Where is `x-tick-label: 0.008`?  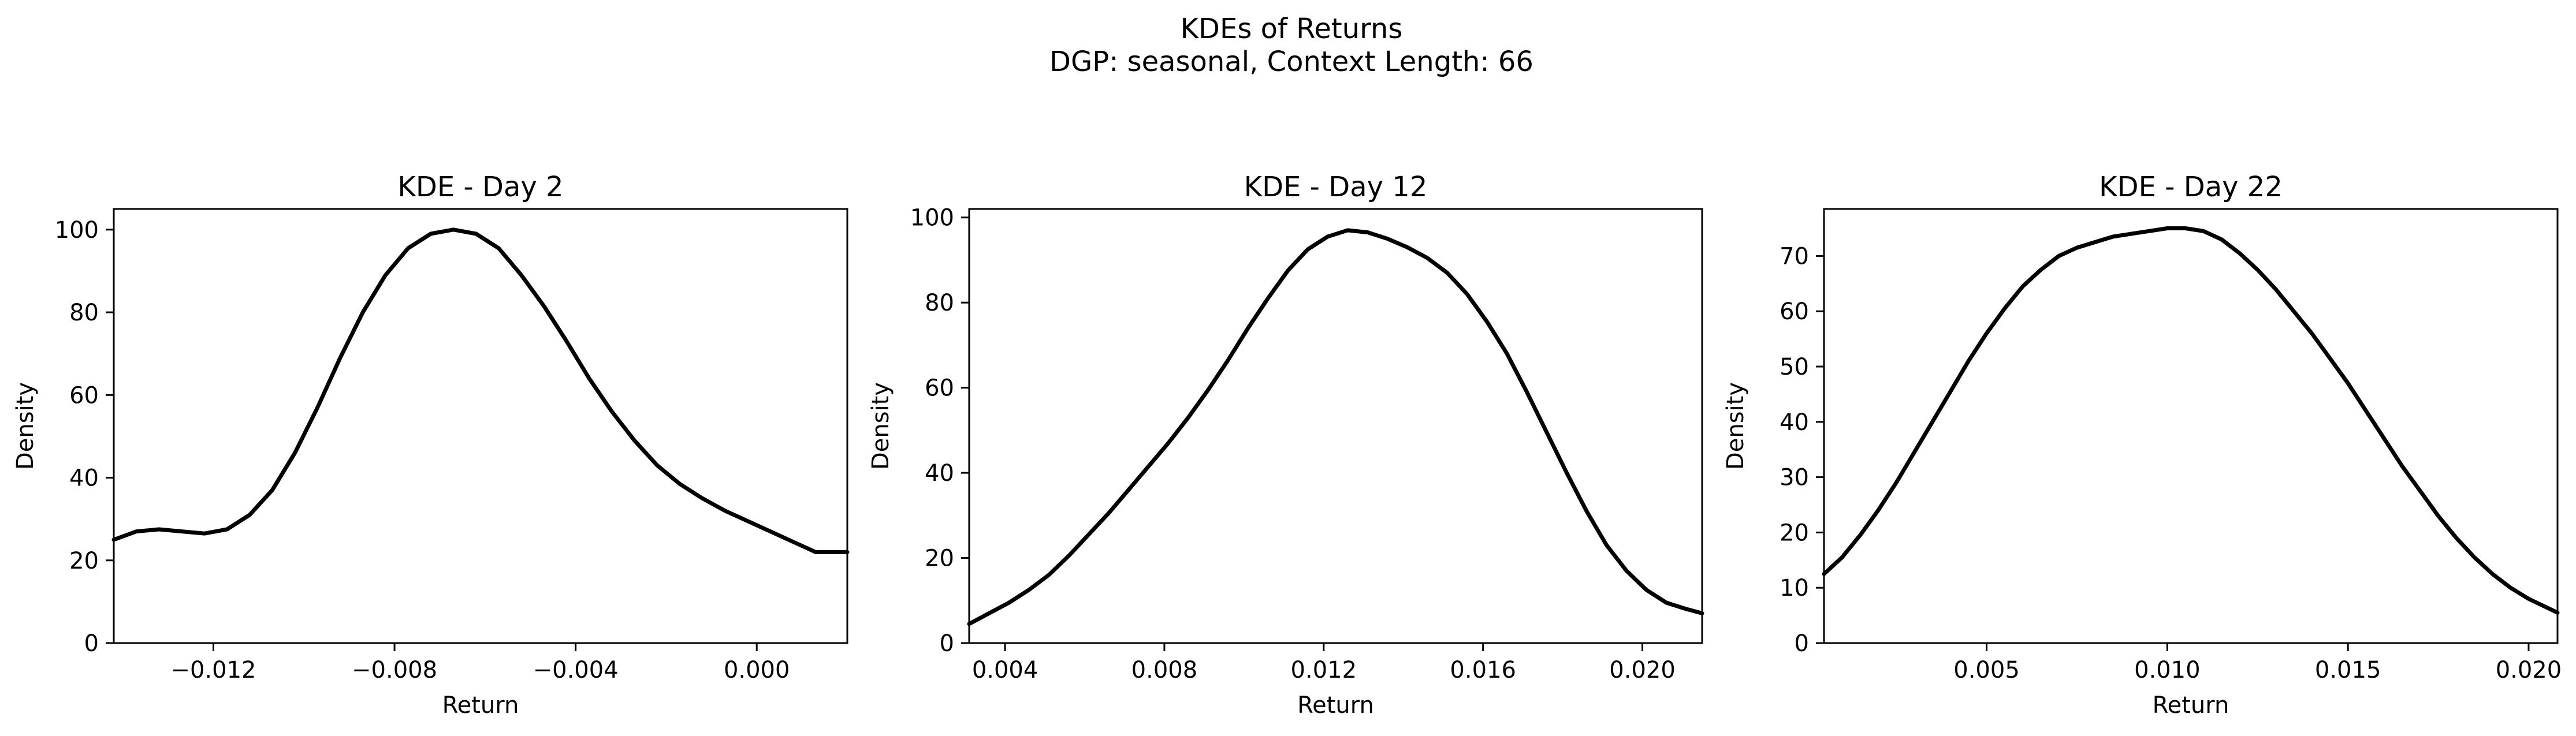
x-tick-label: 0.008 is located at coordinates (1165, 670).